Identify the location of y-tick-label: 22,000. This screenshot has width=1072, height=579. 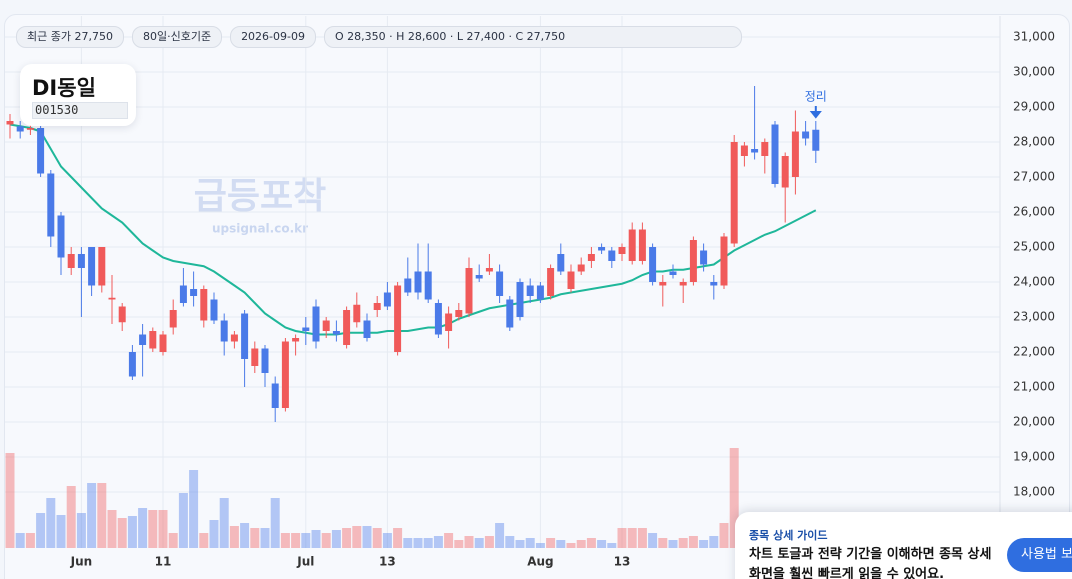
(1034, 352).